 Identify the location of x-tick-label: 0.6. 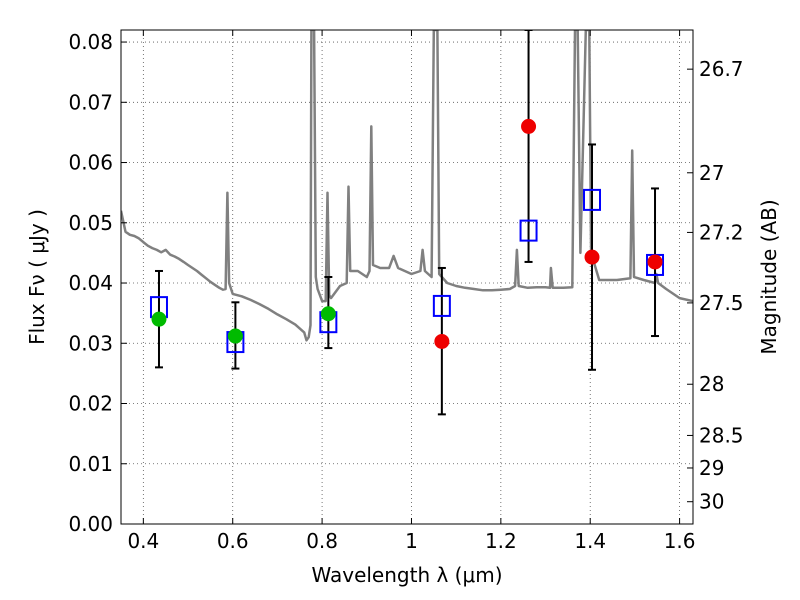
(233, 541).